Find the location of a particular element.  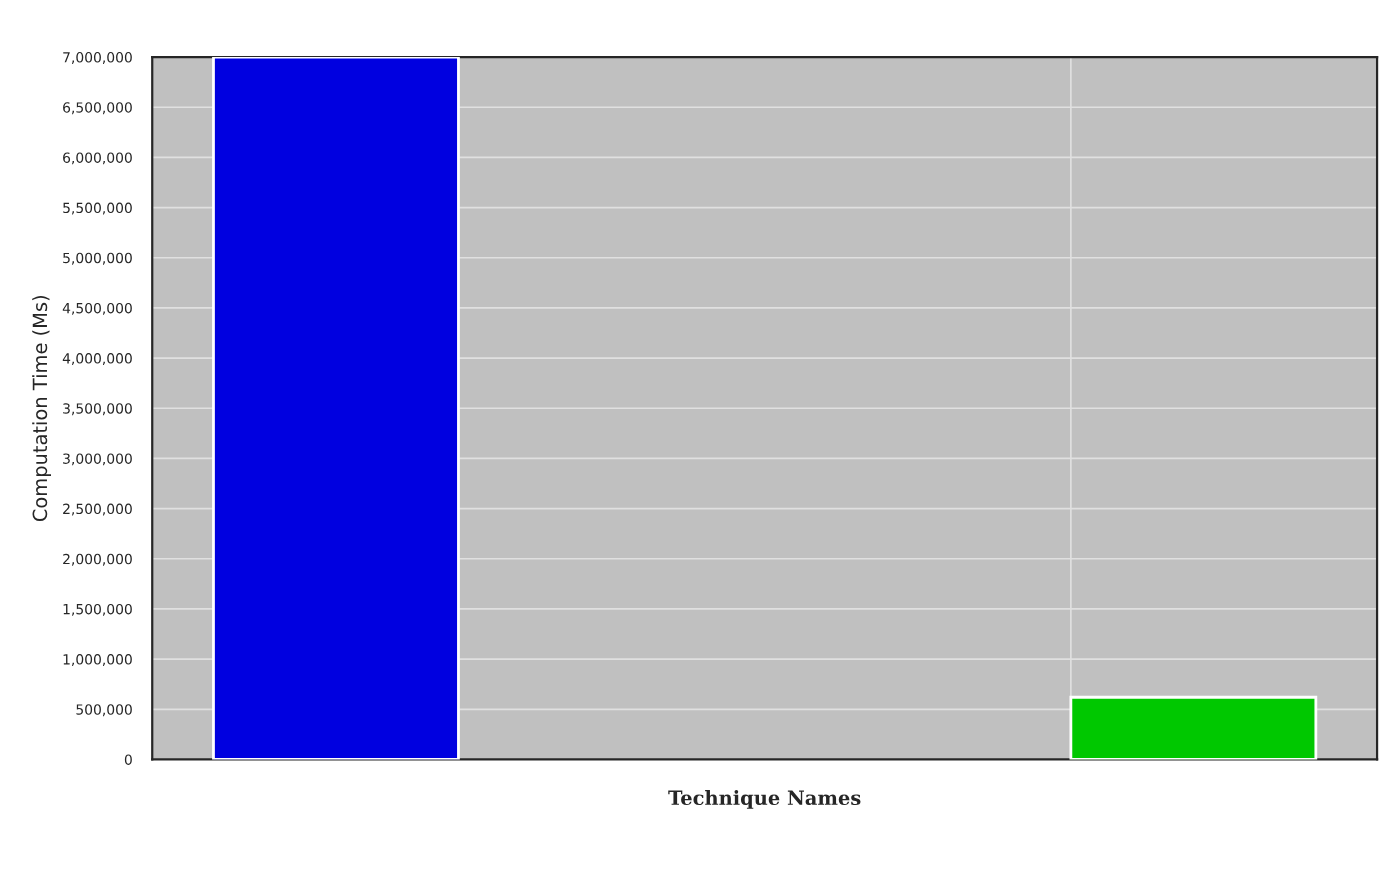

x-axis-title: Technique Names is located at coordinates (764, 799).